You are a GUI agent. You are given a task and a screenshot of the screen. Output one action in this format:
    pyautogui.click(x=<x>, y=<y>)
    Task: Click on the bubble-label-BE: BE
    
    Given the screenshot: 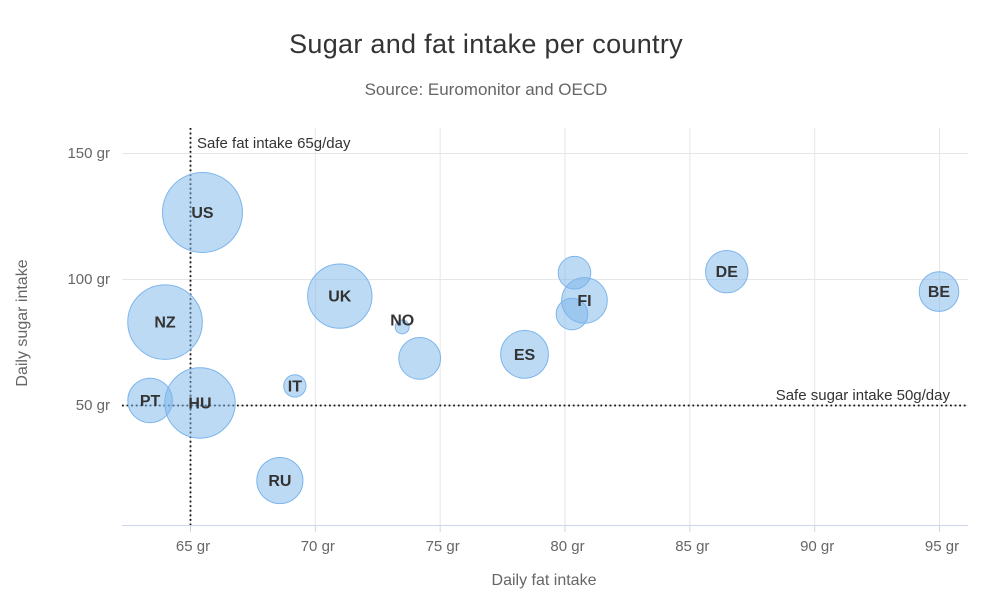 What is the action you would take?
    pyautogui.click(x=939, y=292)
    